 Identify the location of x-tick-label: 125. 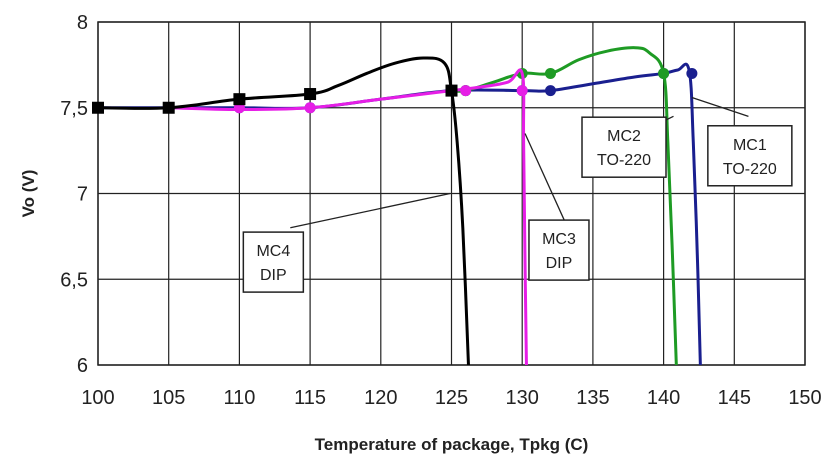
(451, 398).